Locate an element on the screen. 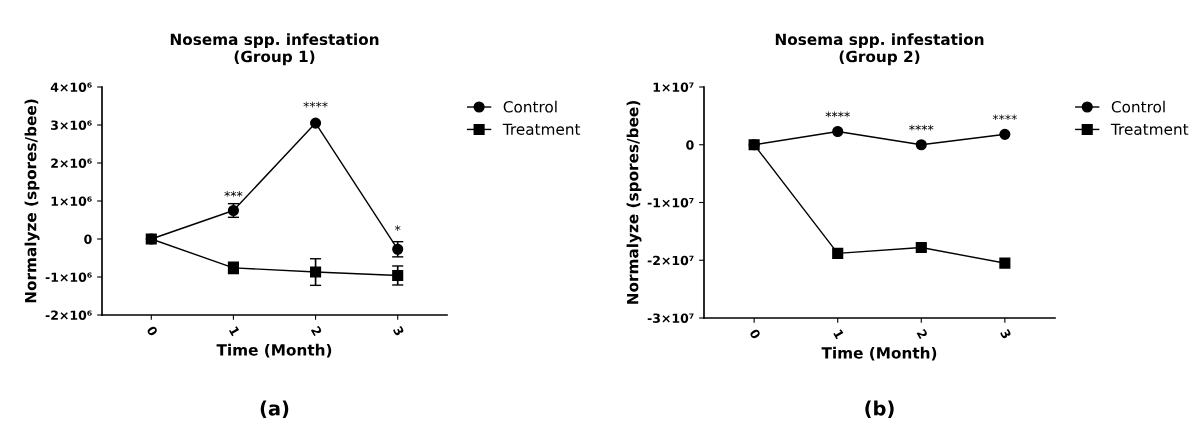 Image resolution: width=1195 pixels, height=439 pixels. annotation: * is located at coordinates (397, 228).